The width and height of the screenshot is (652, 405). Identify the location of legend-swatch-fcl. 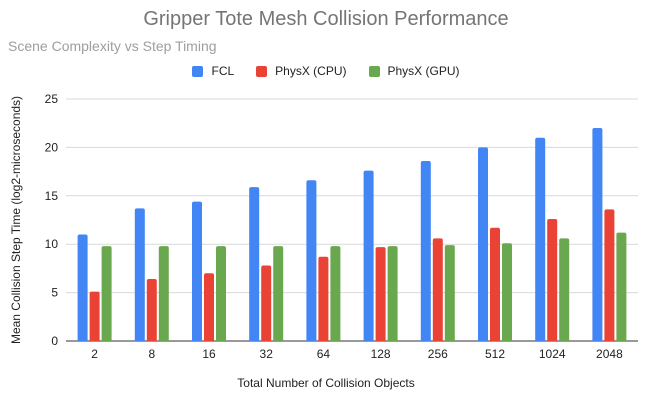
(198, 71).